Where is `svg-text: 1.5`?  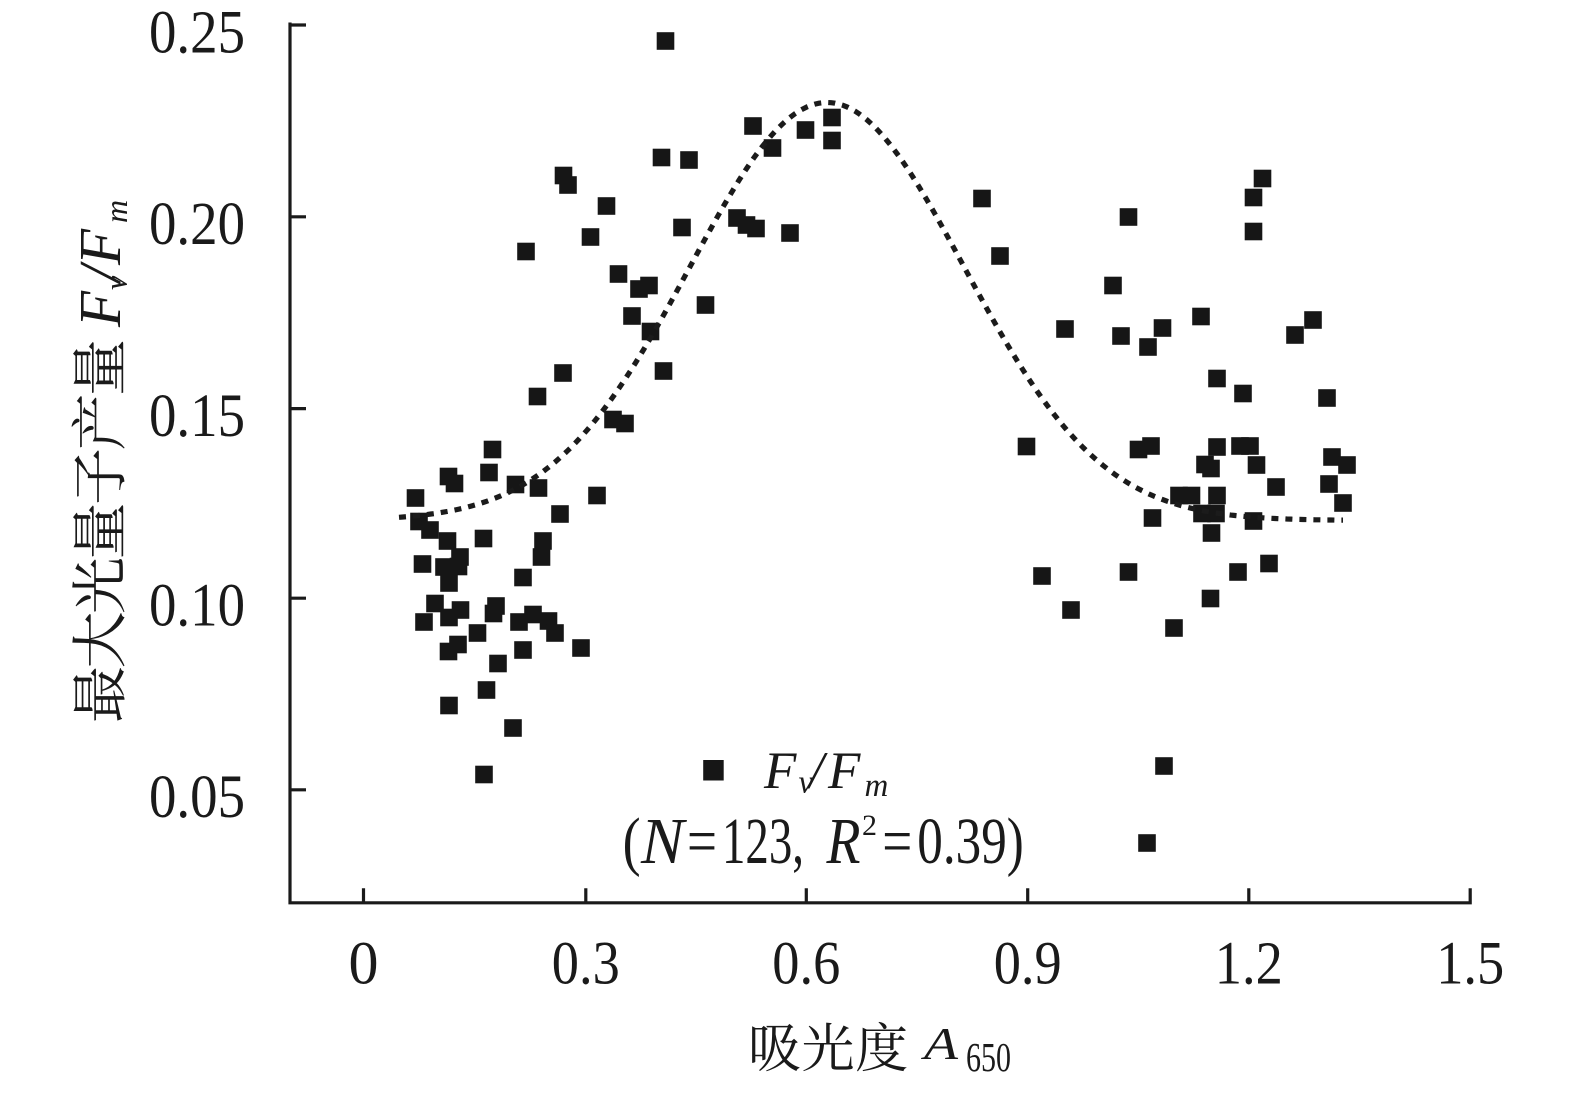
svg-text: 1.5 is located at coordinates (1470, 964).